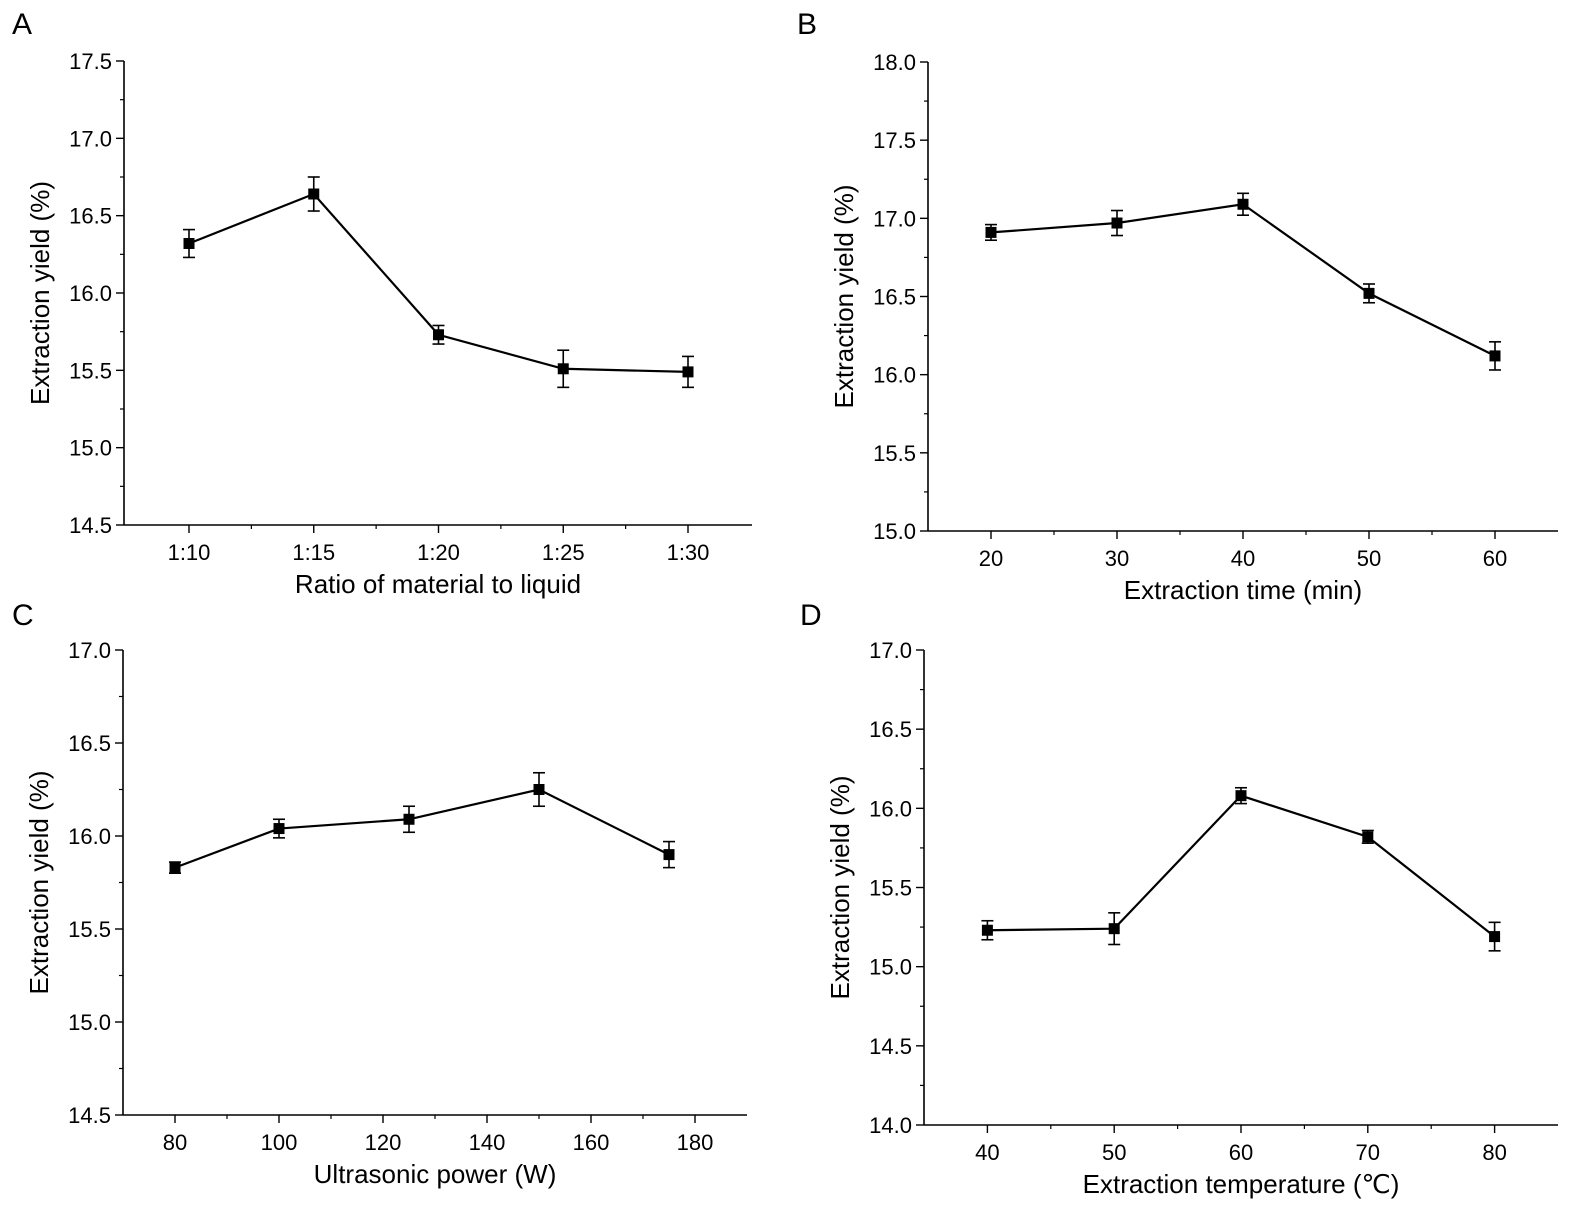  Describe the element at coordinates (189, 552) in the screenshot. I see `panel-a-x-tick-label: 1:10` at that location.